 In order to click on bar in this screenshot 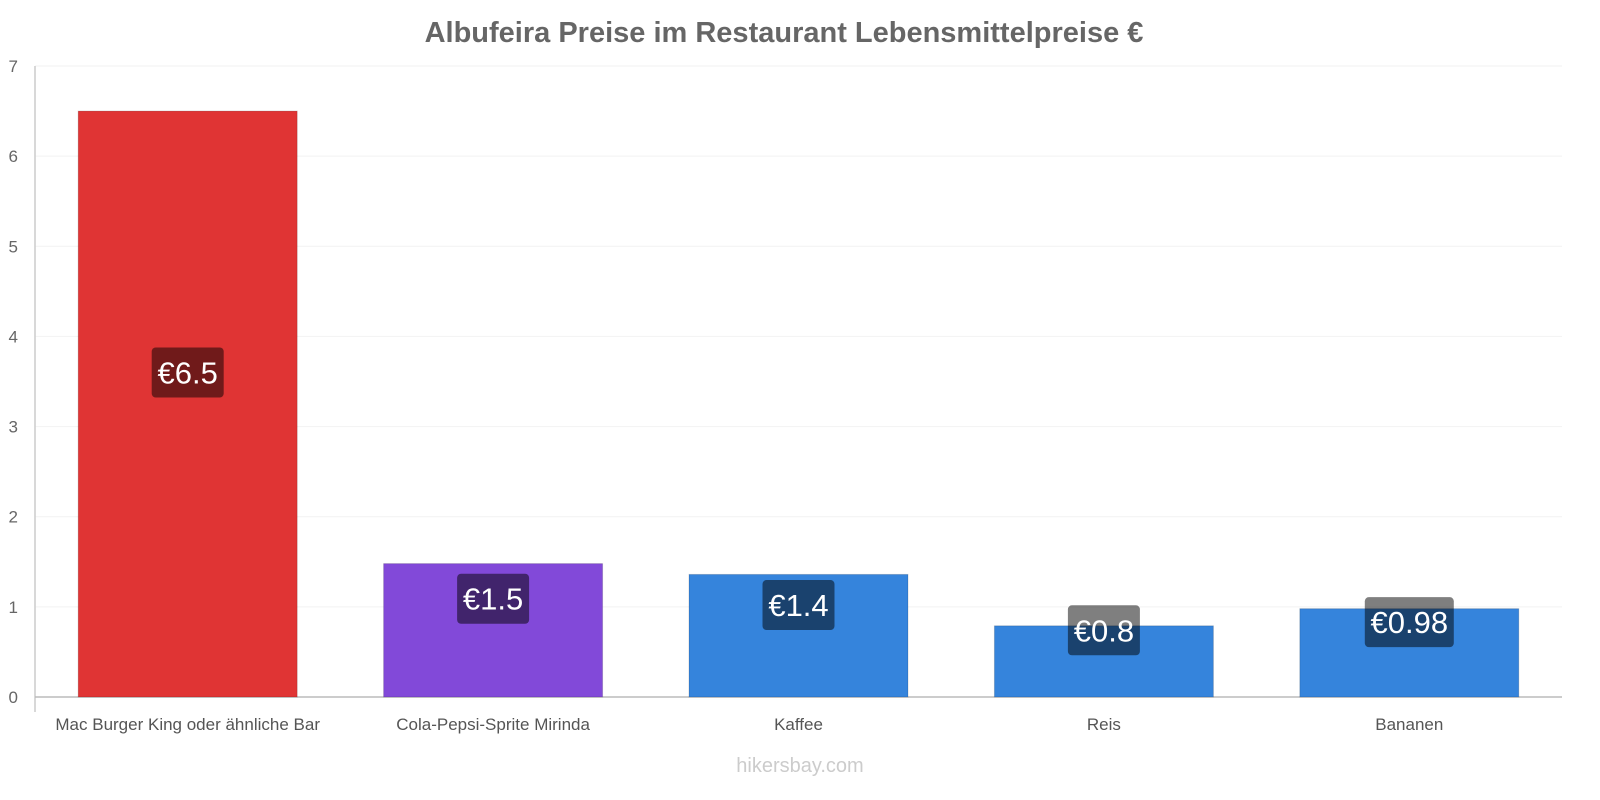, I will do `click(187, 404)`.